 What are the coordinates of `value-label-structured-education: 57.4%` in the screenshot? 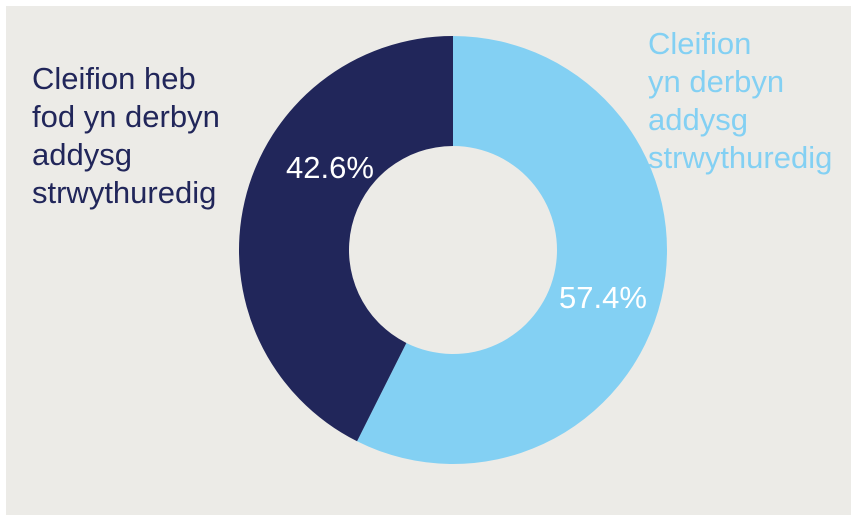 It's located at (603, 297).